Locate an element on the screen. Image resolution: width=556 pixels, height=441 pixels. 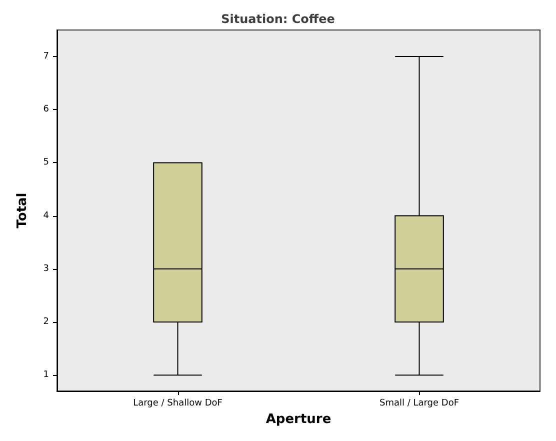
y-tick-label: 4 is located at coordinates (46, 215).